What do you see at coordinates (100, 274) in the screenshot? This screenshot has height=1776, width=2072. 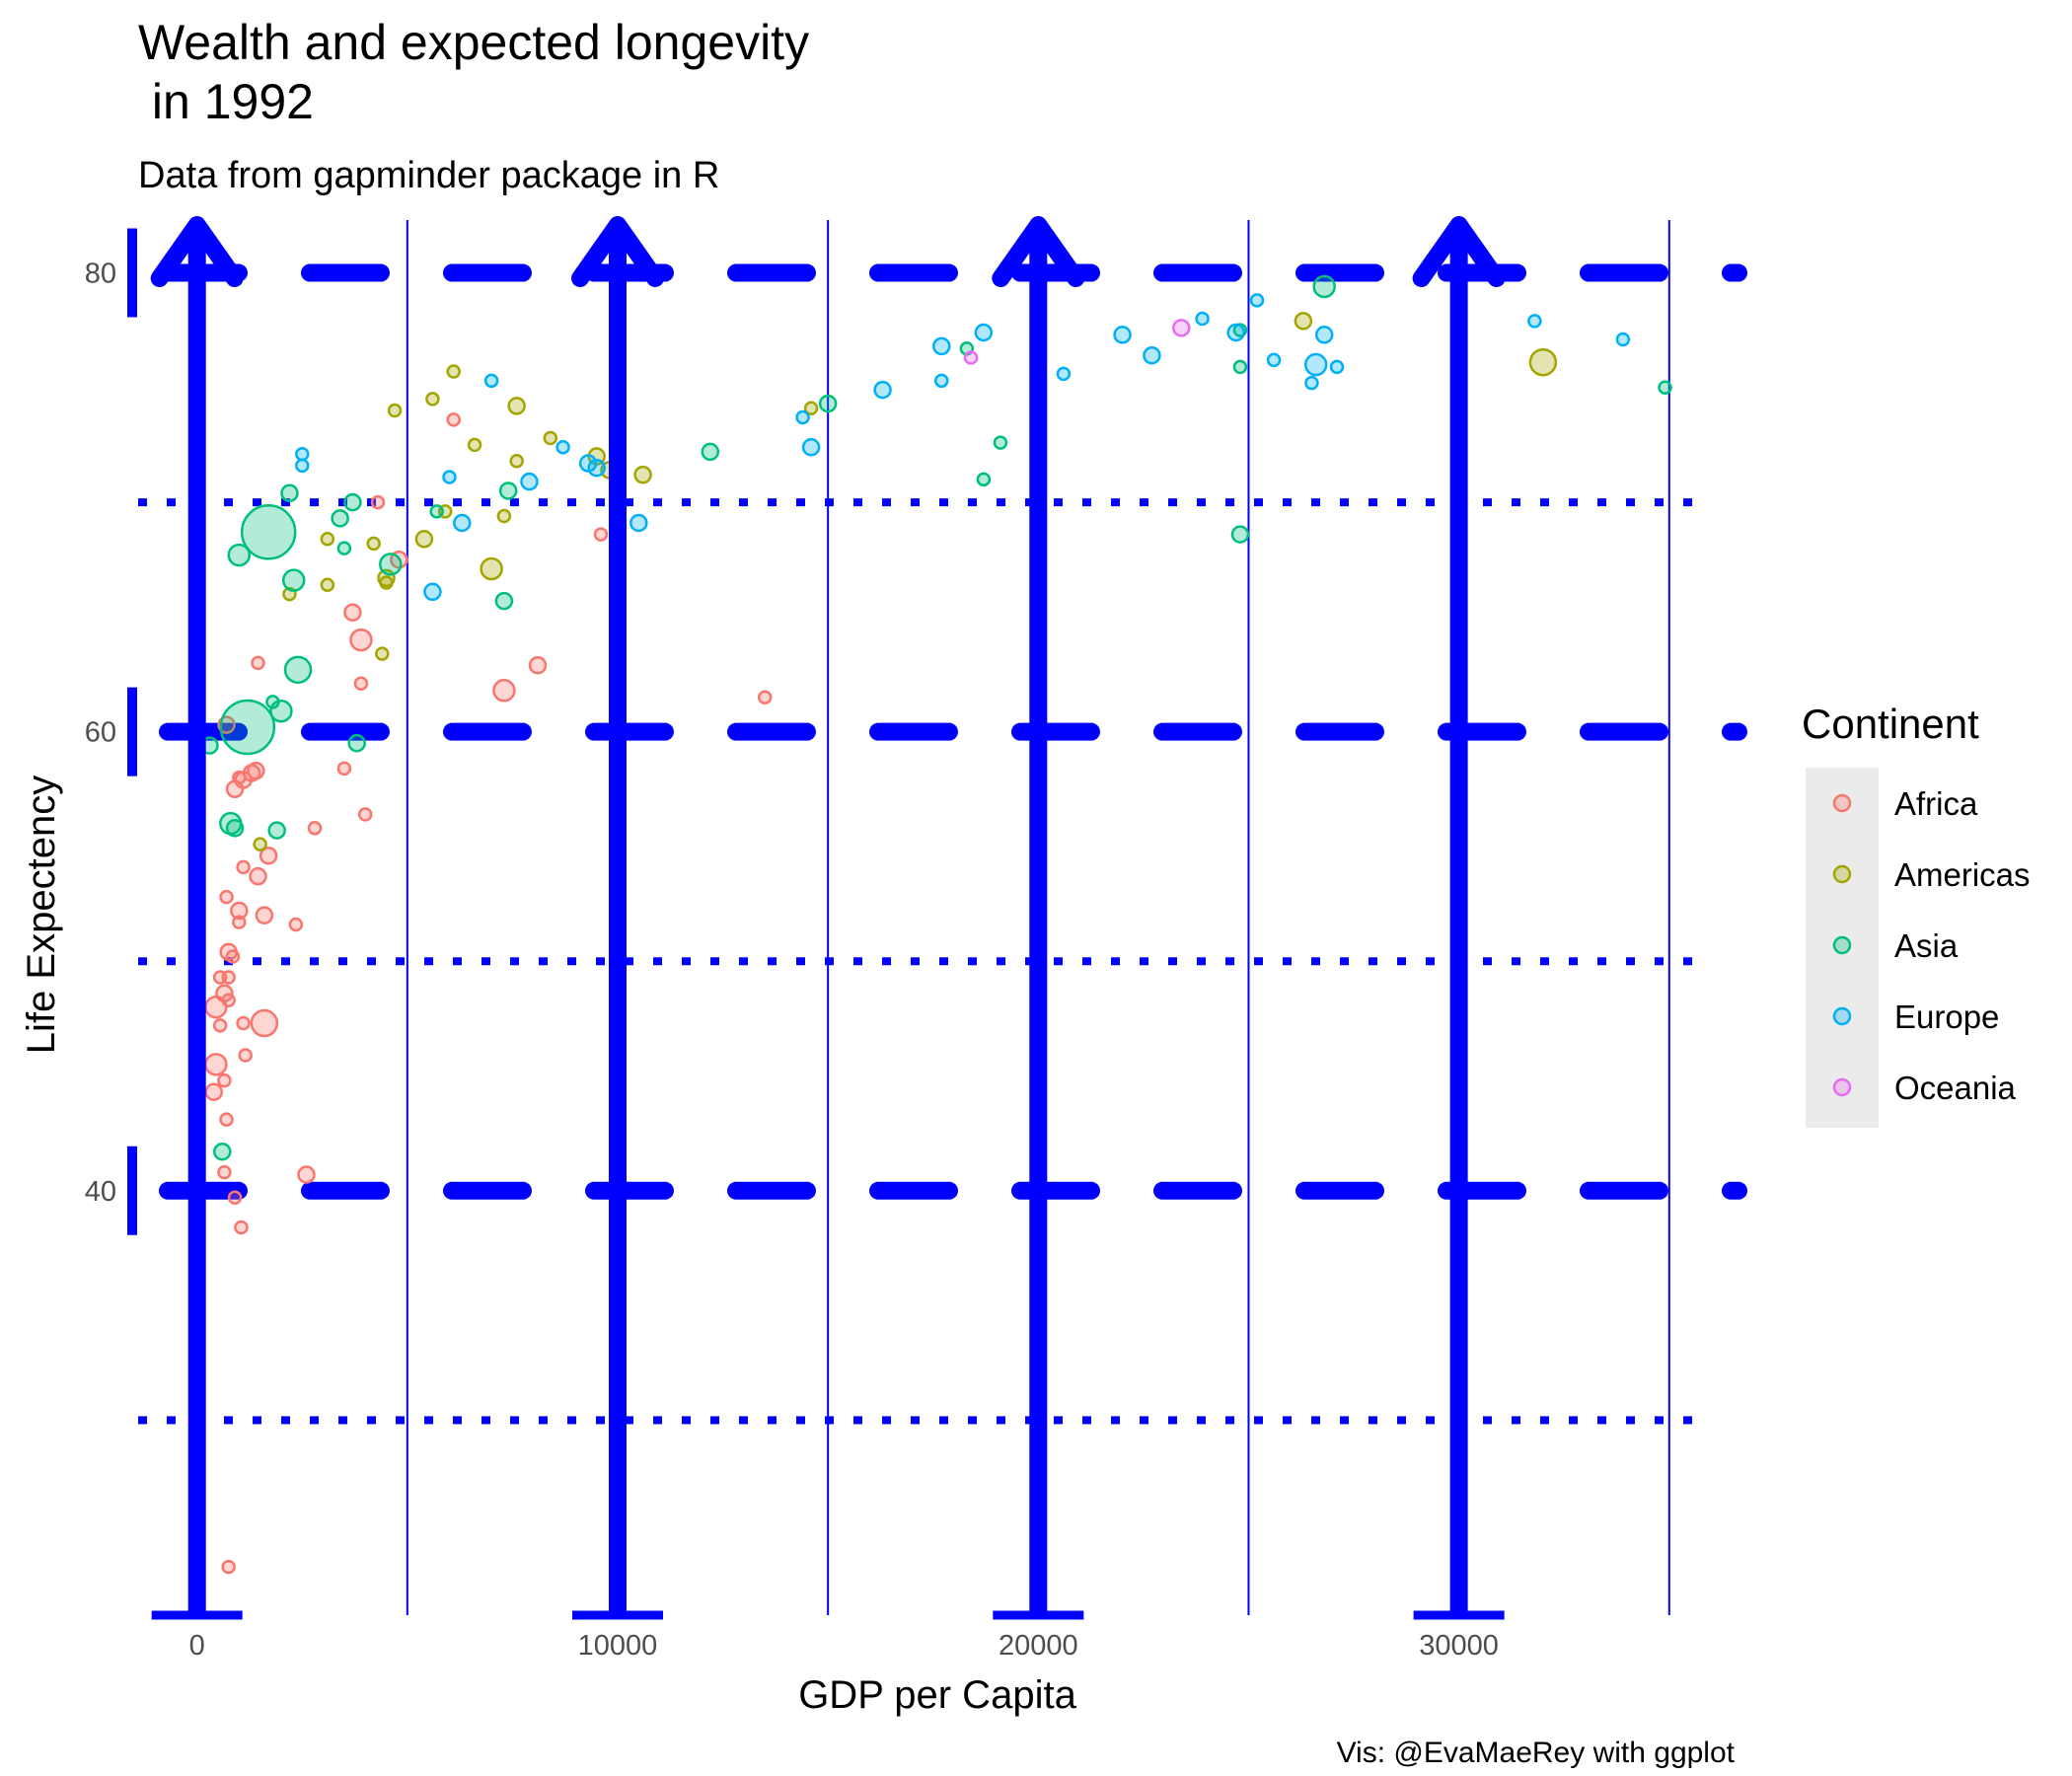 I see `y-tick-label: 80` at bounding box center [100, 274].